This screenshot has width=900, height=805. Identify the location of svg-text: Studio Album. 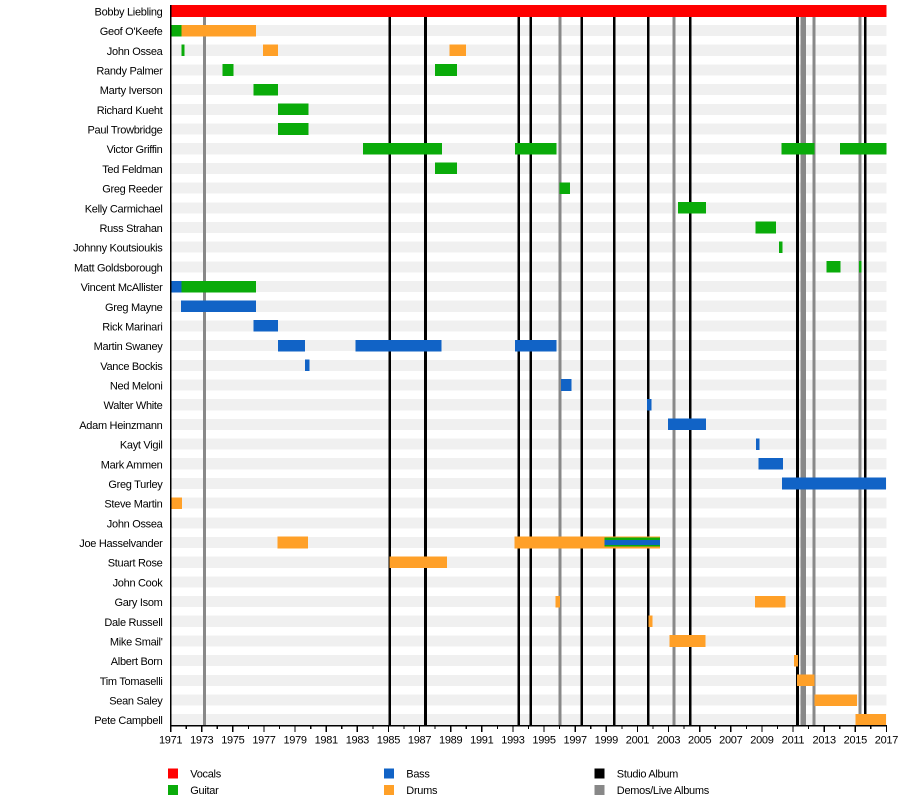
(647, 775).